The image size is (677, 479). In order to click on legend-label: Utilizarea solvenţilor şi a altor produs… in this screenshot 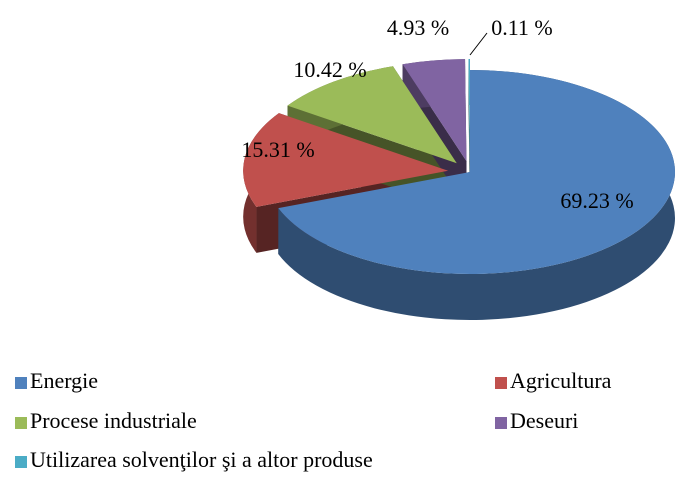, I will do `click(201, 459)`.